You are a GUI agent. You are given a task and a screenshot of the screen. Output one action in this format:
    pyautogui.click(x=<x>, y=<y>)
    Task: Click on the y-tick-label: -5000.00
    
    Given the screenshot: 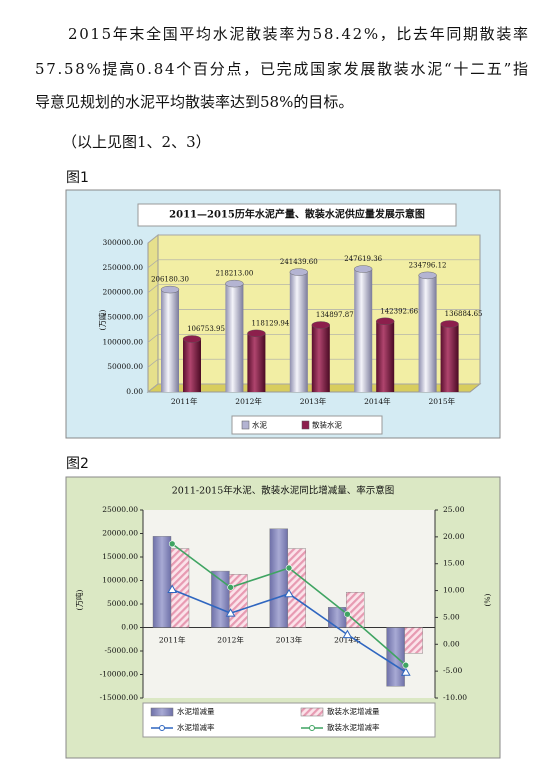 What is the action you would take?
    pyautogui.click(x=121, y=650)
    